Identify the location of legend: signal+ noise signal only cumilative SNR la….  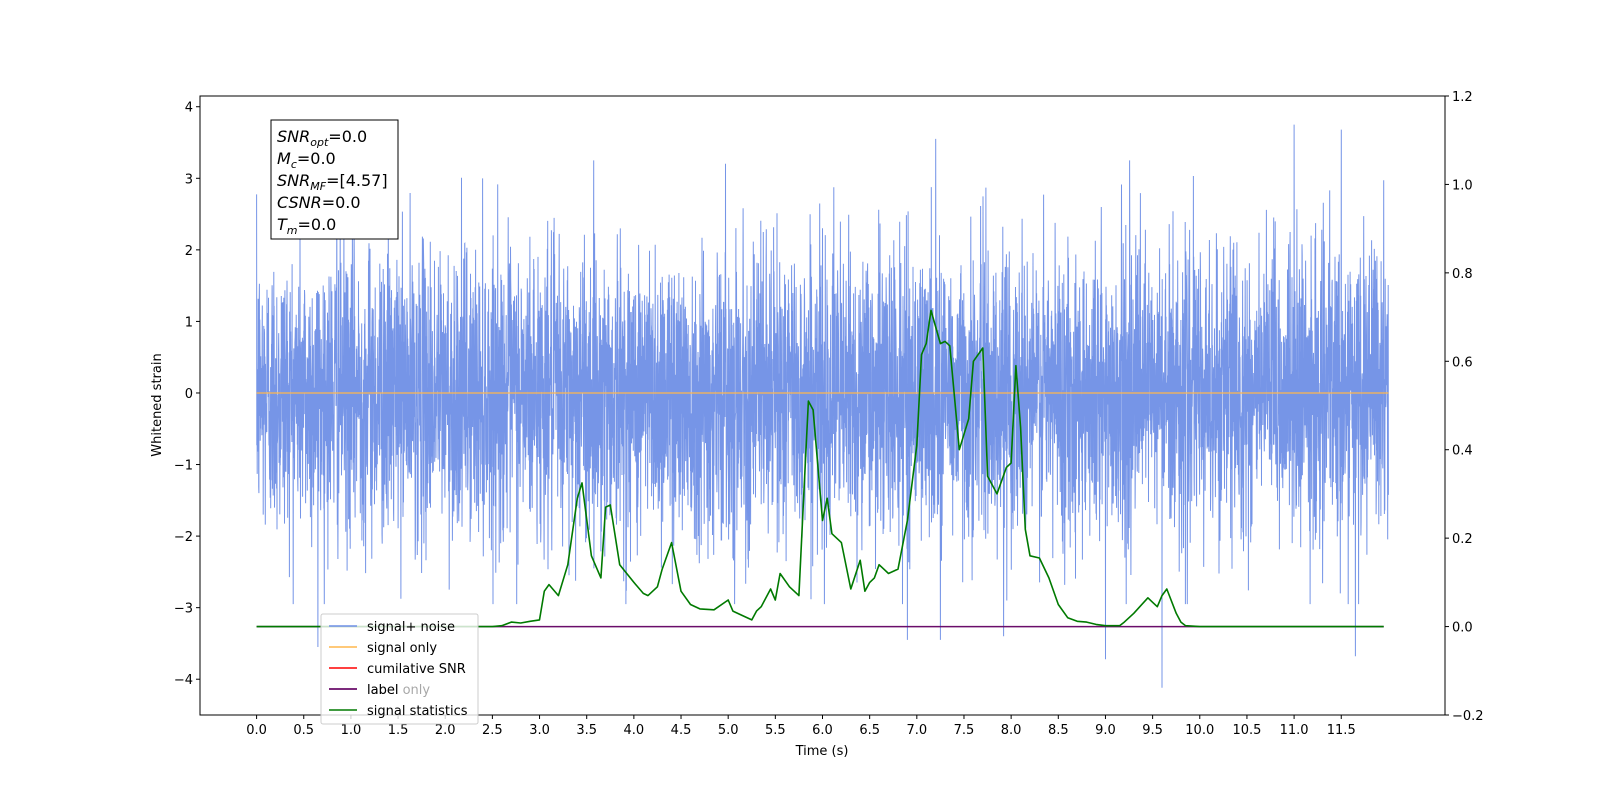
(399, 669).